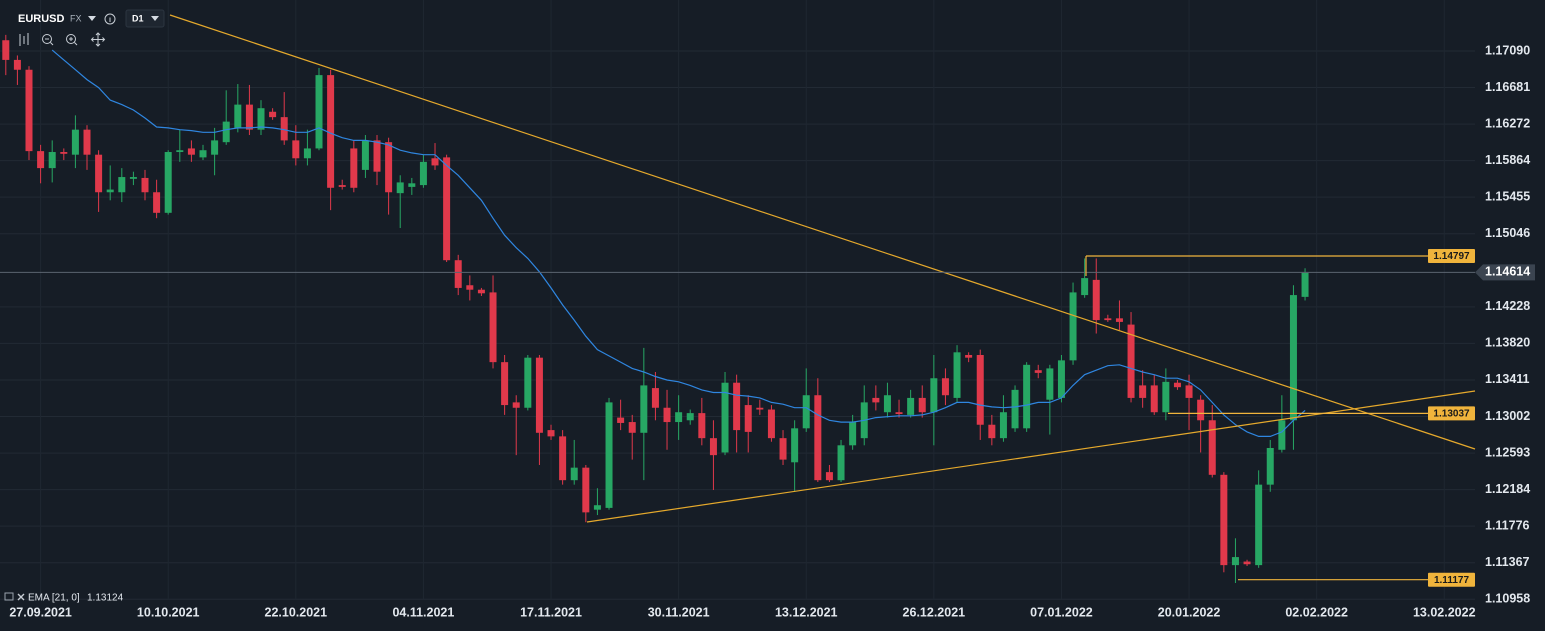  What do you see at coordinates (1507, 452) in the screenshot?
I see `y-tick-label: 1.12593` at bounding box center [1507, 452].